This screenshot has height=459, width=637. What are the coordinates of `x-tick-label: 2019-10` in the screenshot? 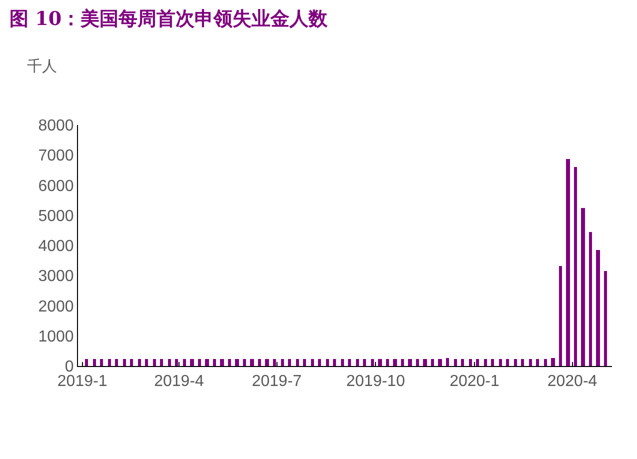 It's located at (376, 381).